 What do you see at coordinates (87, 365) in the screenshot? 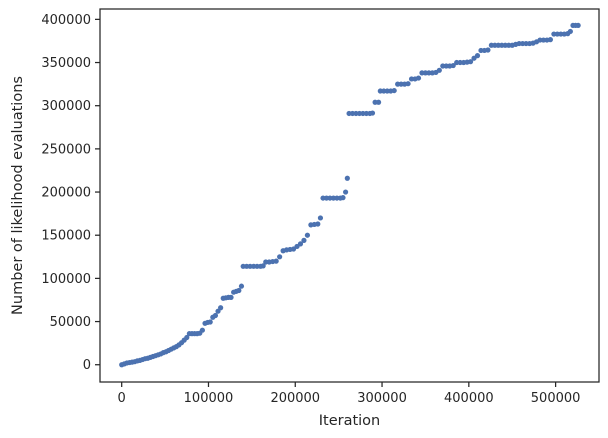
I see `y-tick-label: 0` at bounding box center [87, 365].